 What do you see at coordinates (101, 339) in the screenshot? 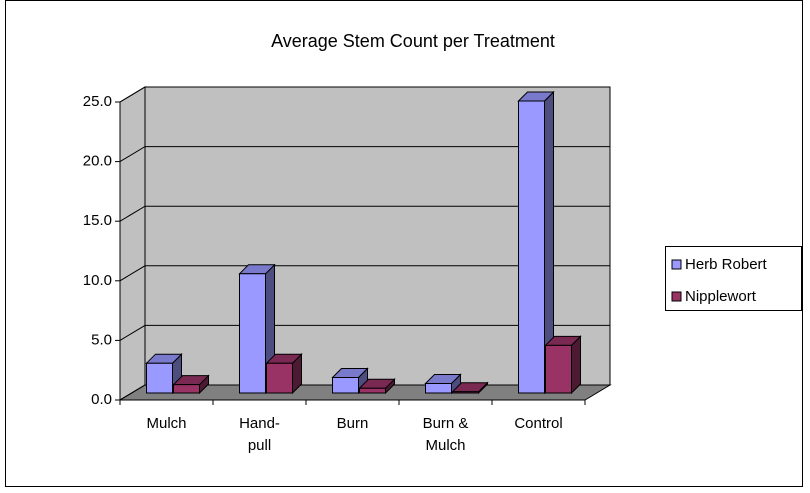
I see `y-tick-label: 5.0` at bounding box center [101, 339].